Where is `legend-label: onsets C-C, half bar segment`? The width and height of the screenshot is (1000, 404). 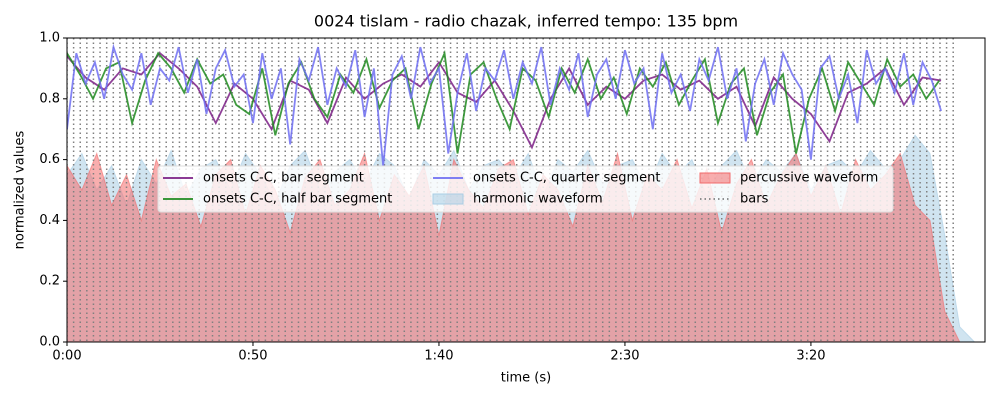
legend-label: onsets C-C, half bar segment is located at coordinates (297, 199).